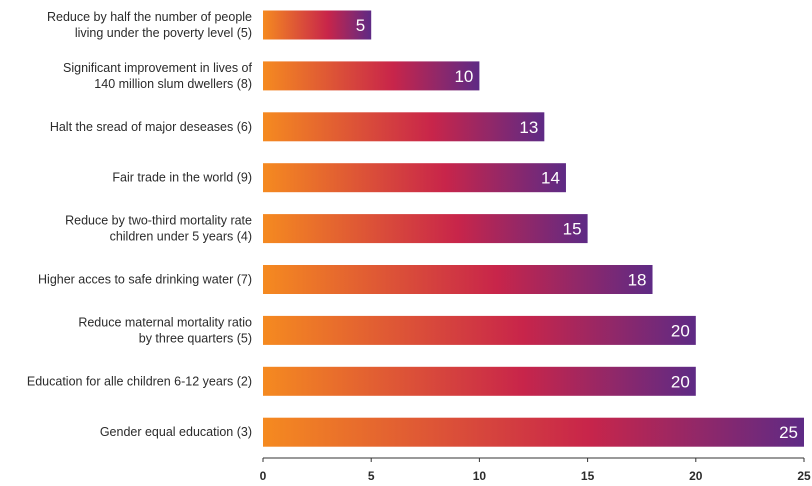 The image size is (812, 486). I want to click on bar-value-label: 5, so click(360, 25).